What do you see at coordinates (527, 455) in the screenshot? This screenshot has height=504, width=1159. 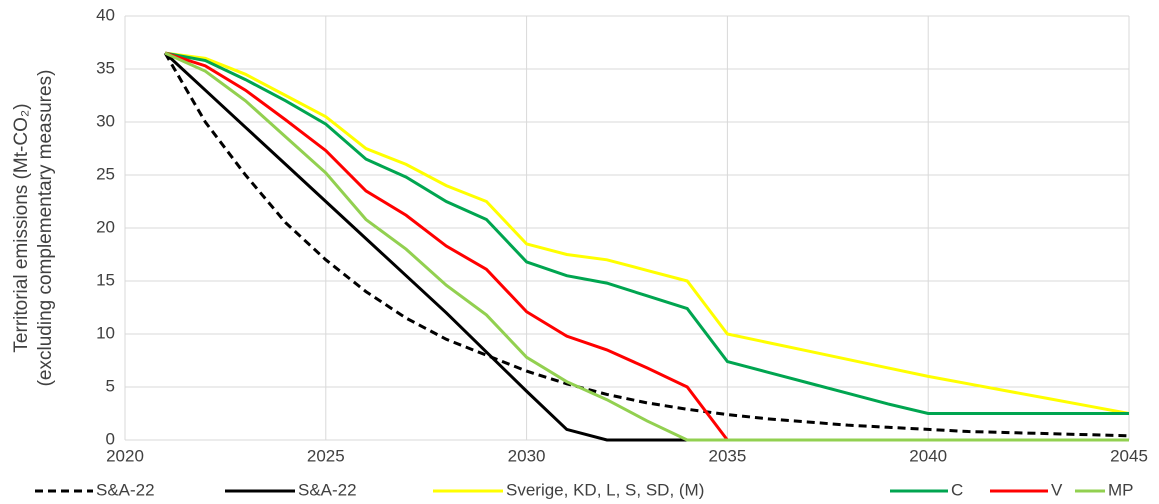 I see `x-tick-label: 2030` at bounding box center [527, 455].